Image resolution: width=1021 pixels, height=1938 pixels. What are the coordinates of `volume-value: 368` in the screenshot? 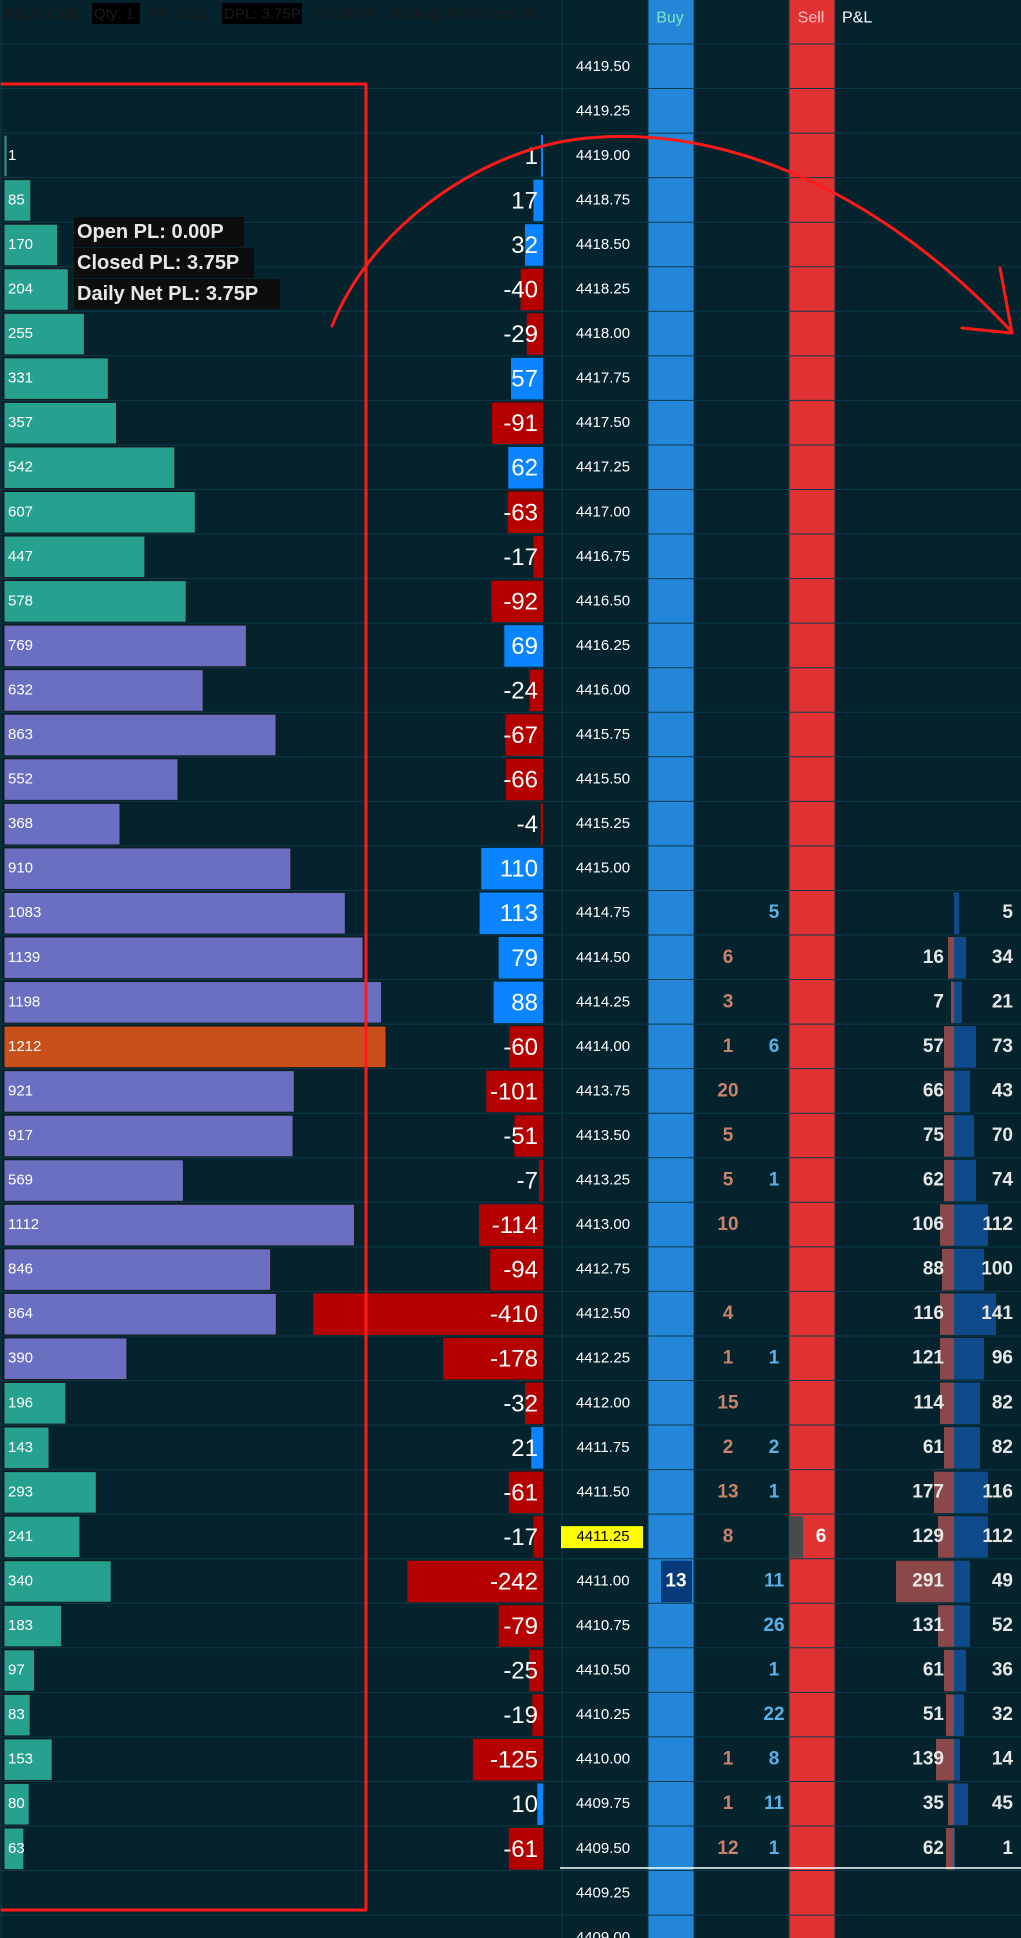 It's located at (20, 823).